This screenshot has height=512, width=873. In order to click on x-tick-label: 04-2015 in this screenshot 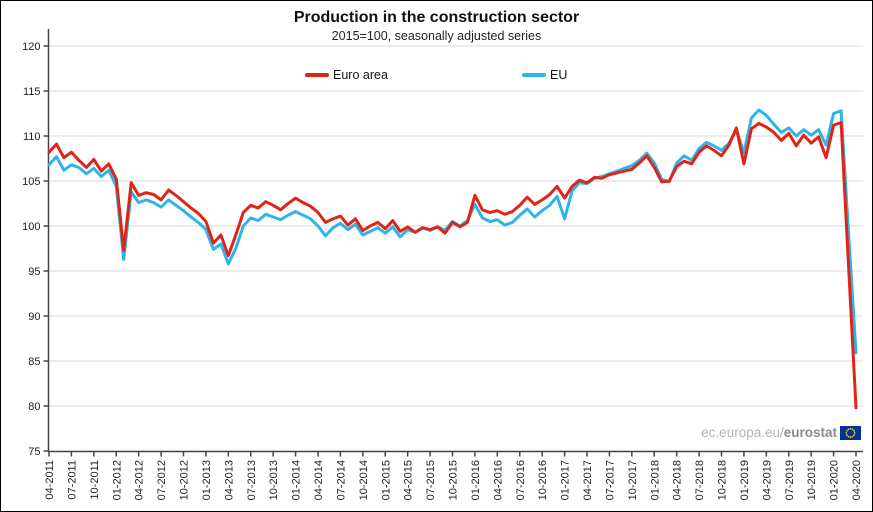, I will do `click(409, 480)`.